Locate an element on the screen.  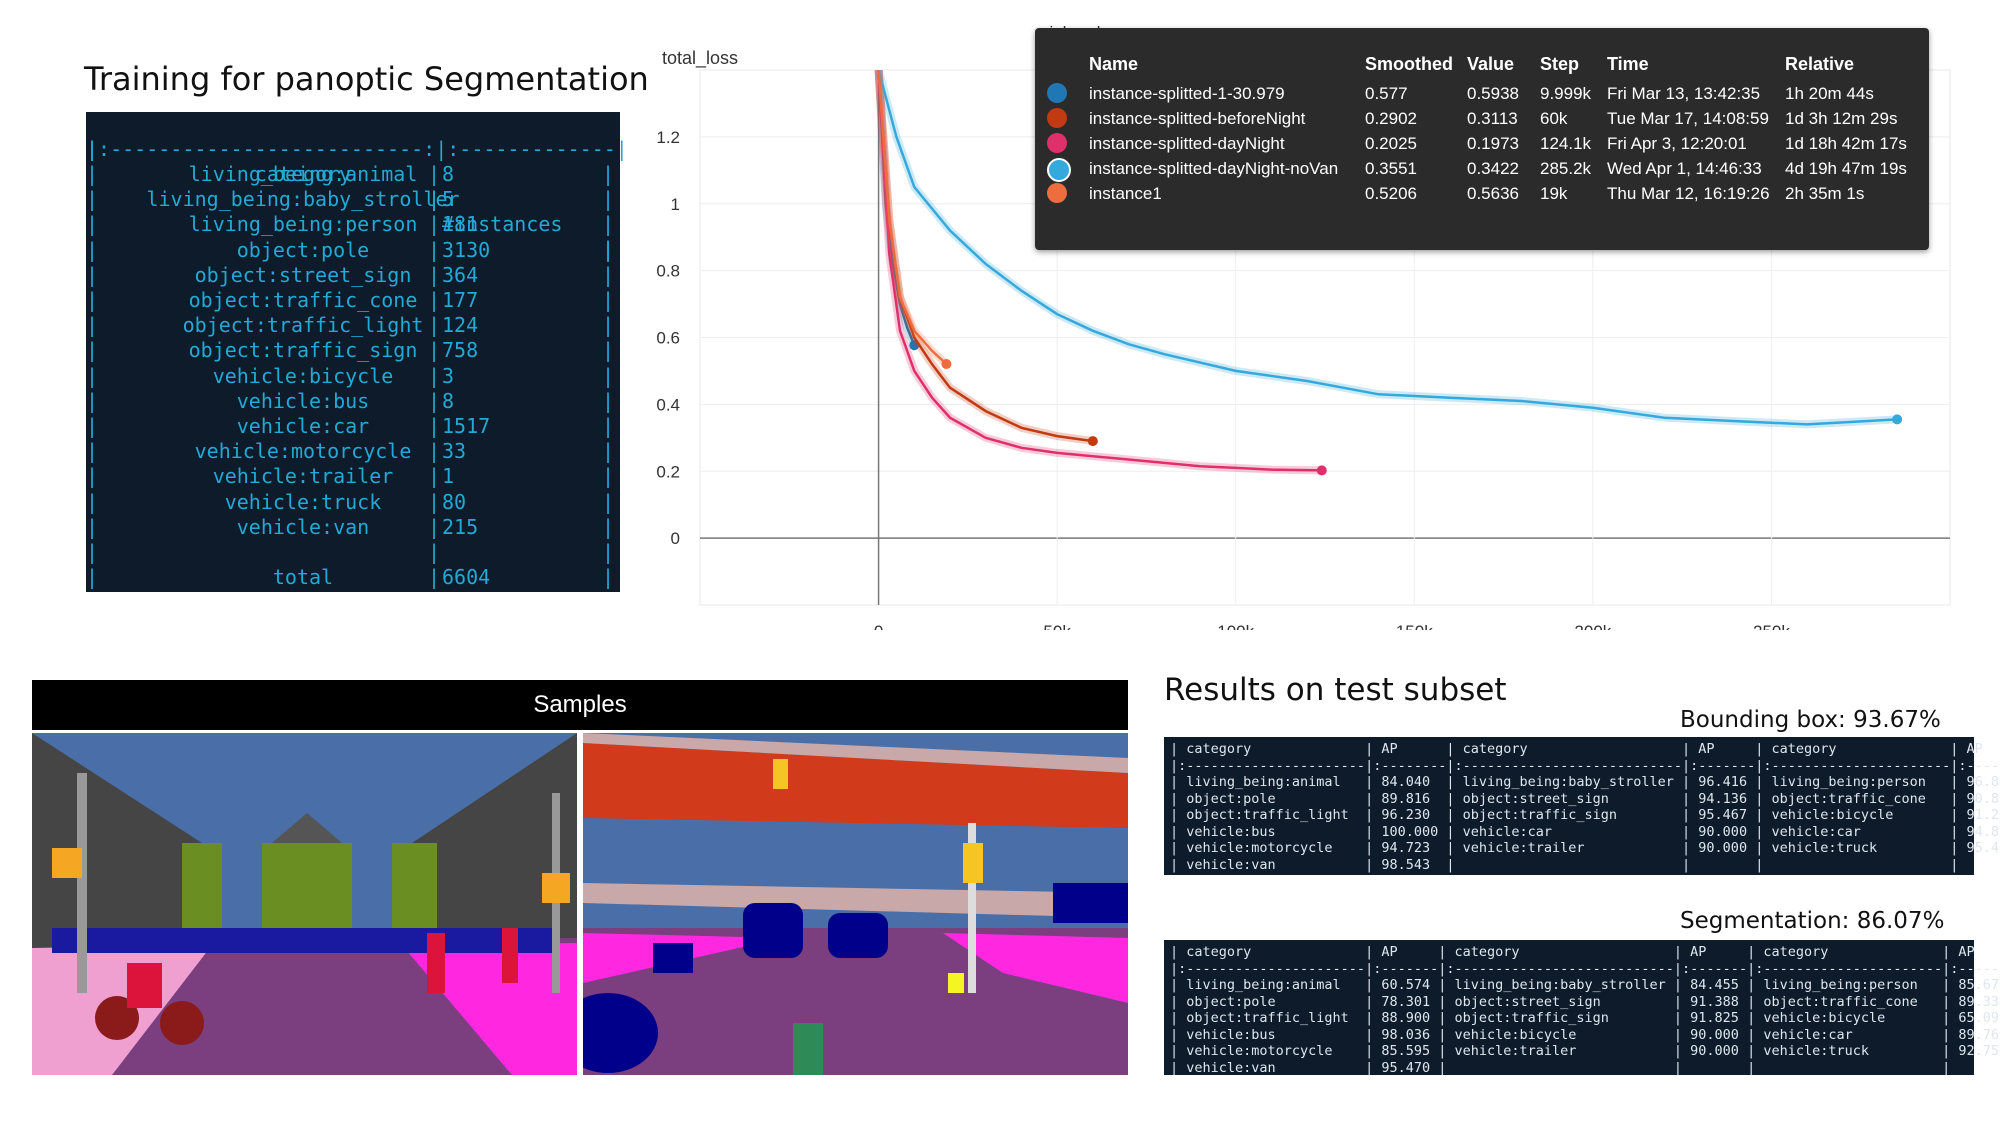
instance-count: 181 is located at coordinates (460, 224).